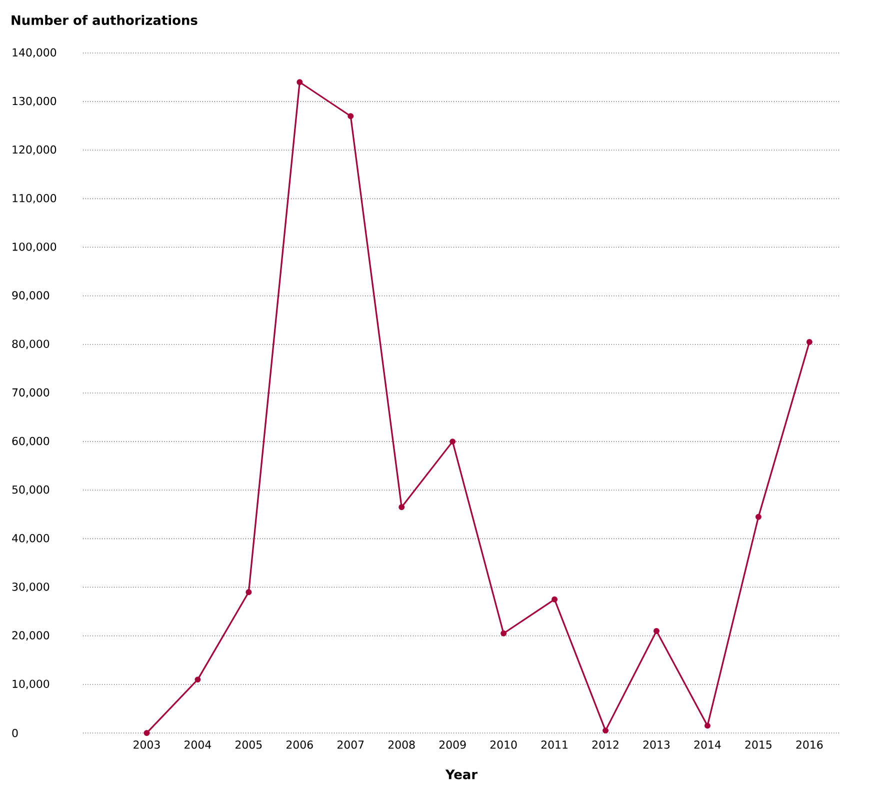 This screenshot has width=869, height=789. What do you see at coordinates (15, 733) in the screenshot?
I see `y-tick-label: 0` at bounding box center [15, 733].